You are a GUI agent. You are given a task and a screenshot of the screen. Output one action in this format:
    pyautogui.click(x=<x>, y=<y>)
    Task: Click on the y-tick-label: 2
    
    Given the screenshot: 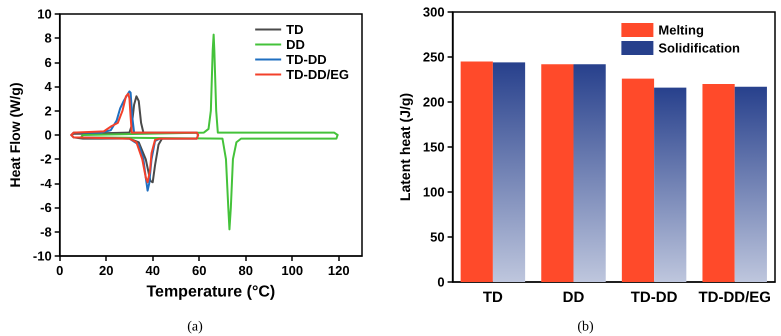 What is the action you would take?
    pyautogui.click(x=48, y=110)
    